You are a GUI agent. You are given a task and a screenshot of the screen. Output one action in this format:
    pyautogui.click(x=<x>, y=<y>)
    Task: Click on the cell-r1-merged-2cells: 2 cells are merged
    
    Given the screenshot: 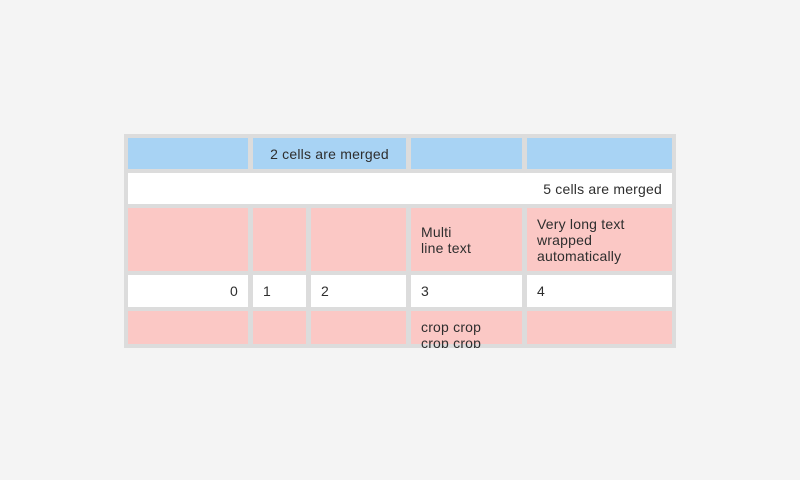 What is the action you would take?
    pyautogui.click(x=329, y=153)
    